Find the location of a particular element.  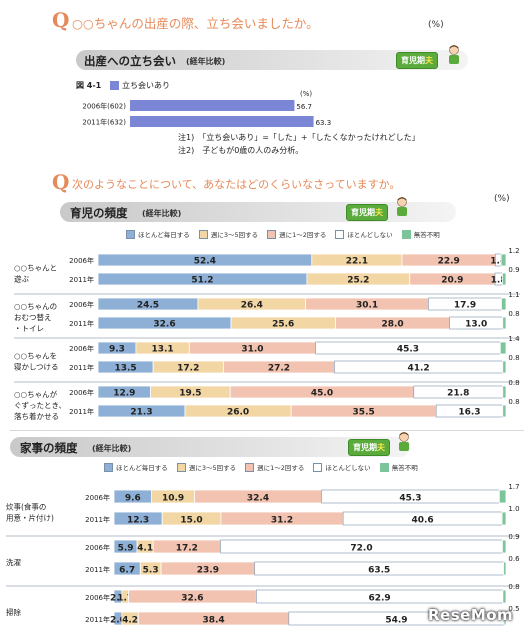

segment-value-label: 32.4 is located at coordinates (258, 499).